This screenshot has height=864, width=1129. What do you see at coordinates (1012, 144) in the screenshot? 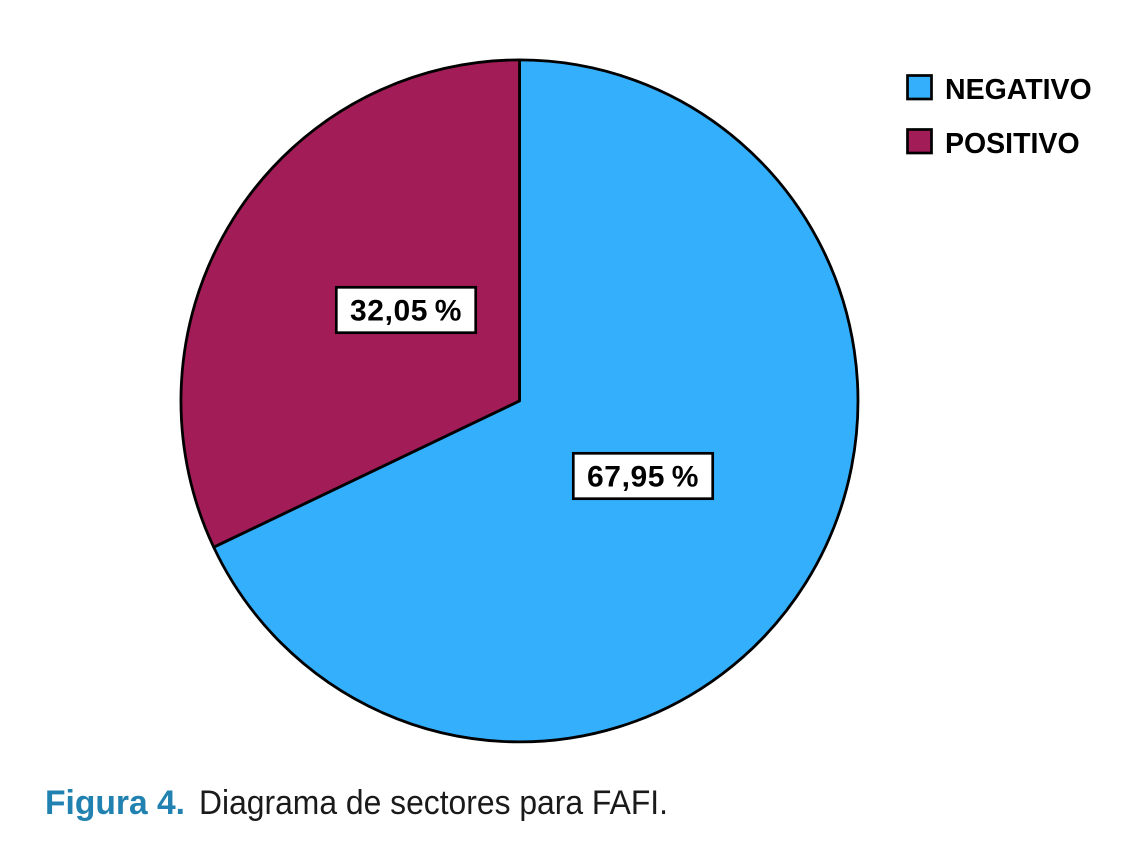
I see `svg-text: POSITIVO` at bounding box center [1012, 144].